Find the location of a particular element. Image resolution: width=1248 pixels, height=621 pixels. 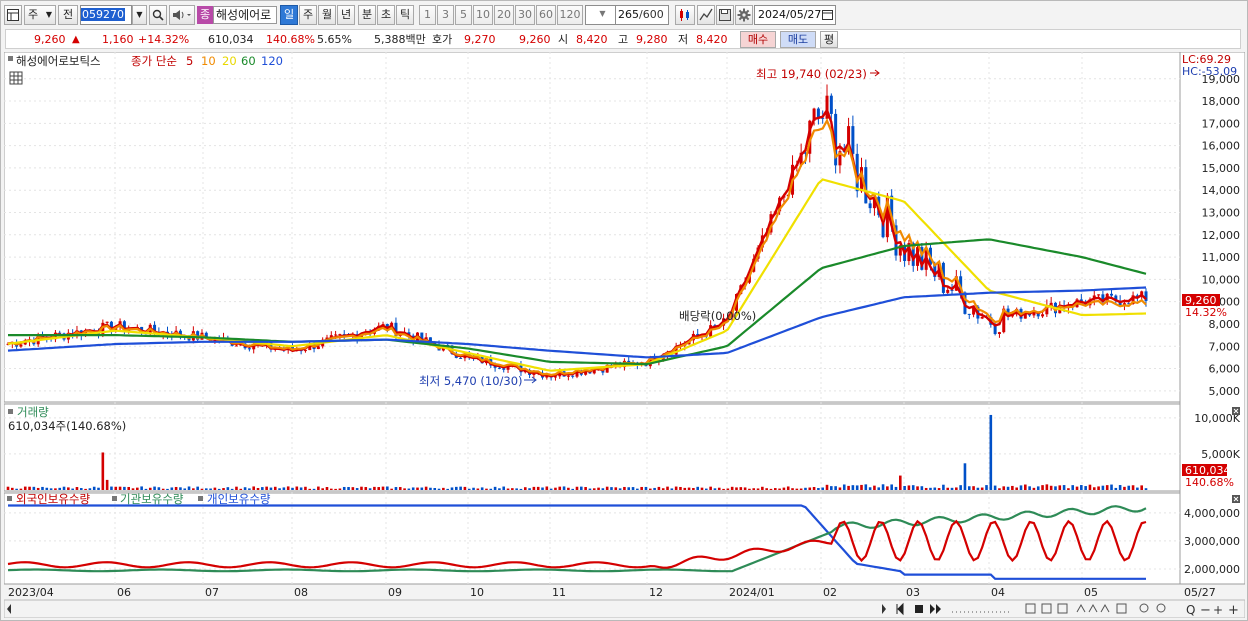

period-second-label: 초 is located at coordinates (386, 14).